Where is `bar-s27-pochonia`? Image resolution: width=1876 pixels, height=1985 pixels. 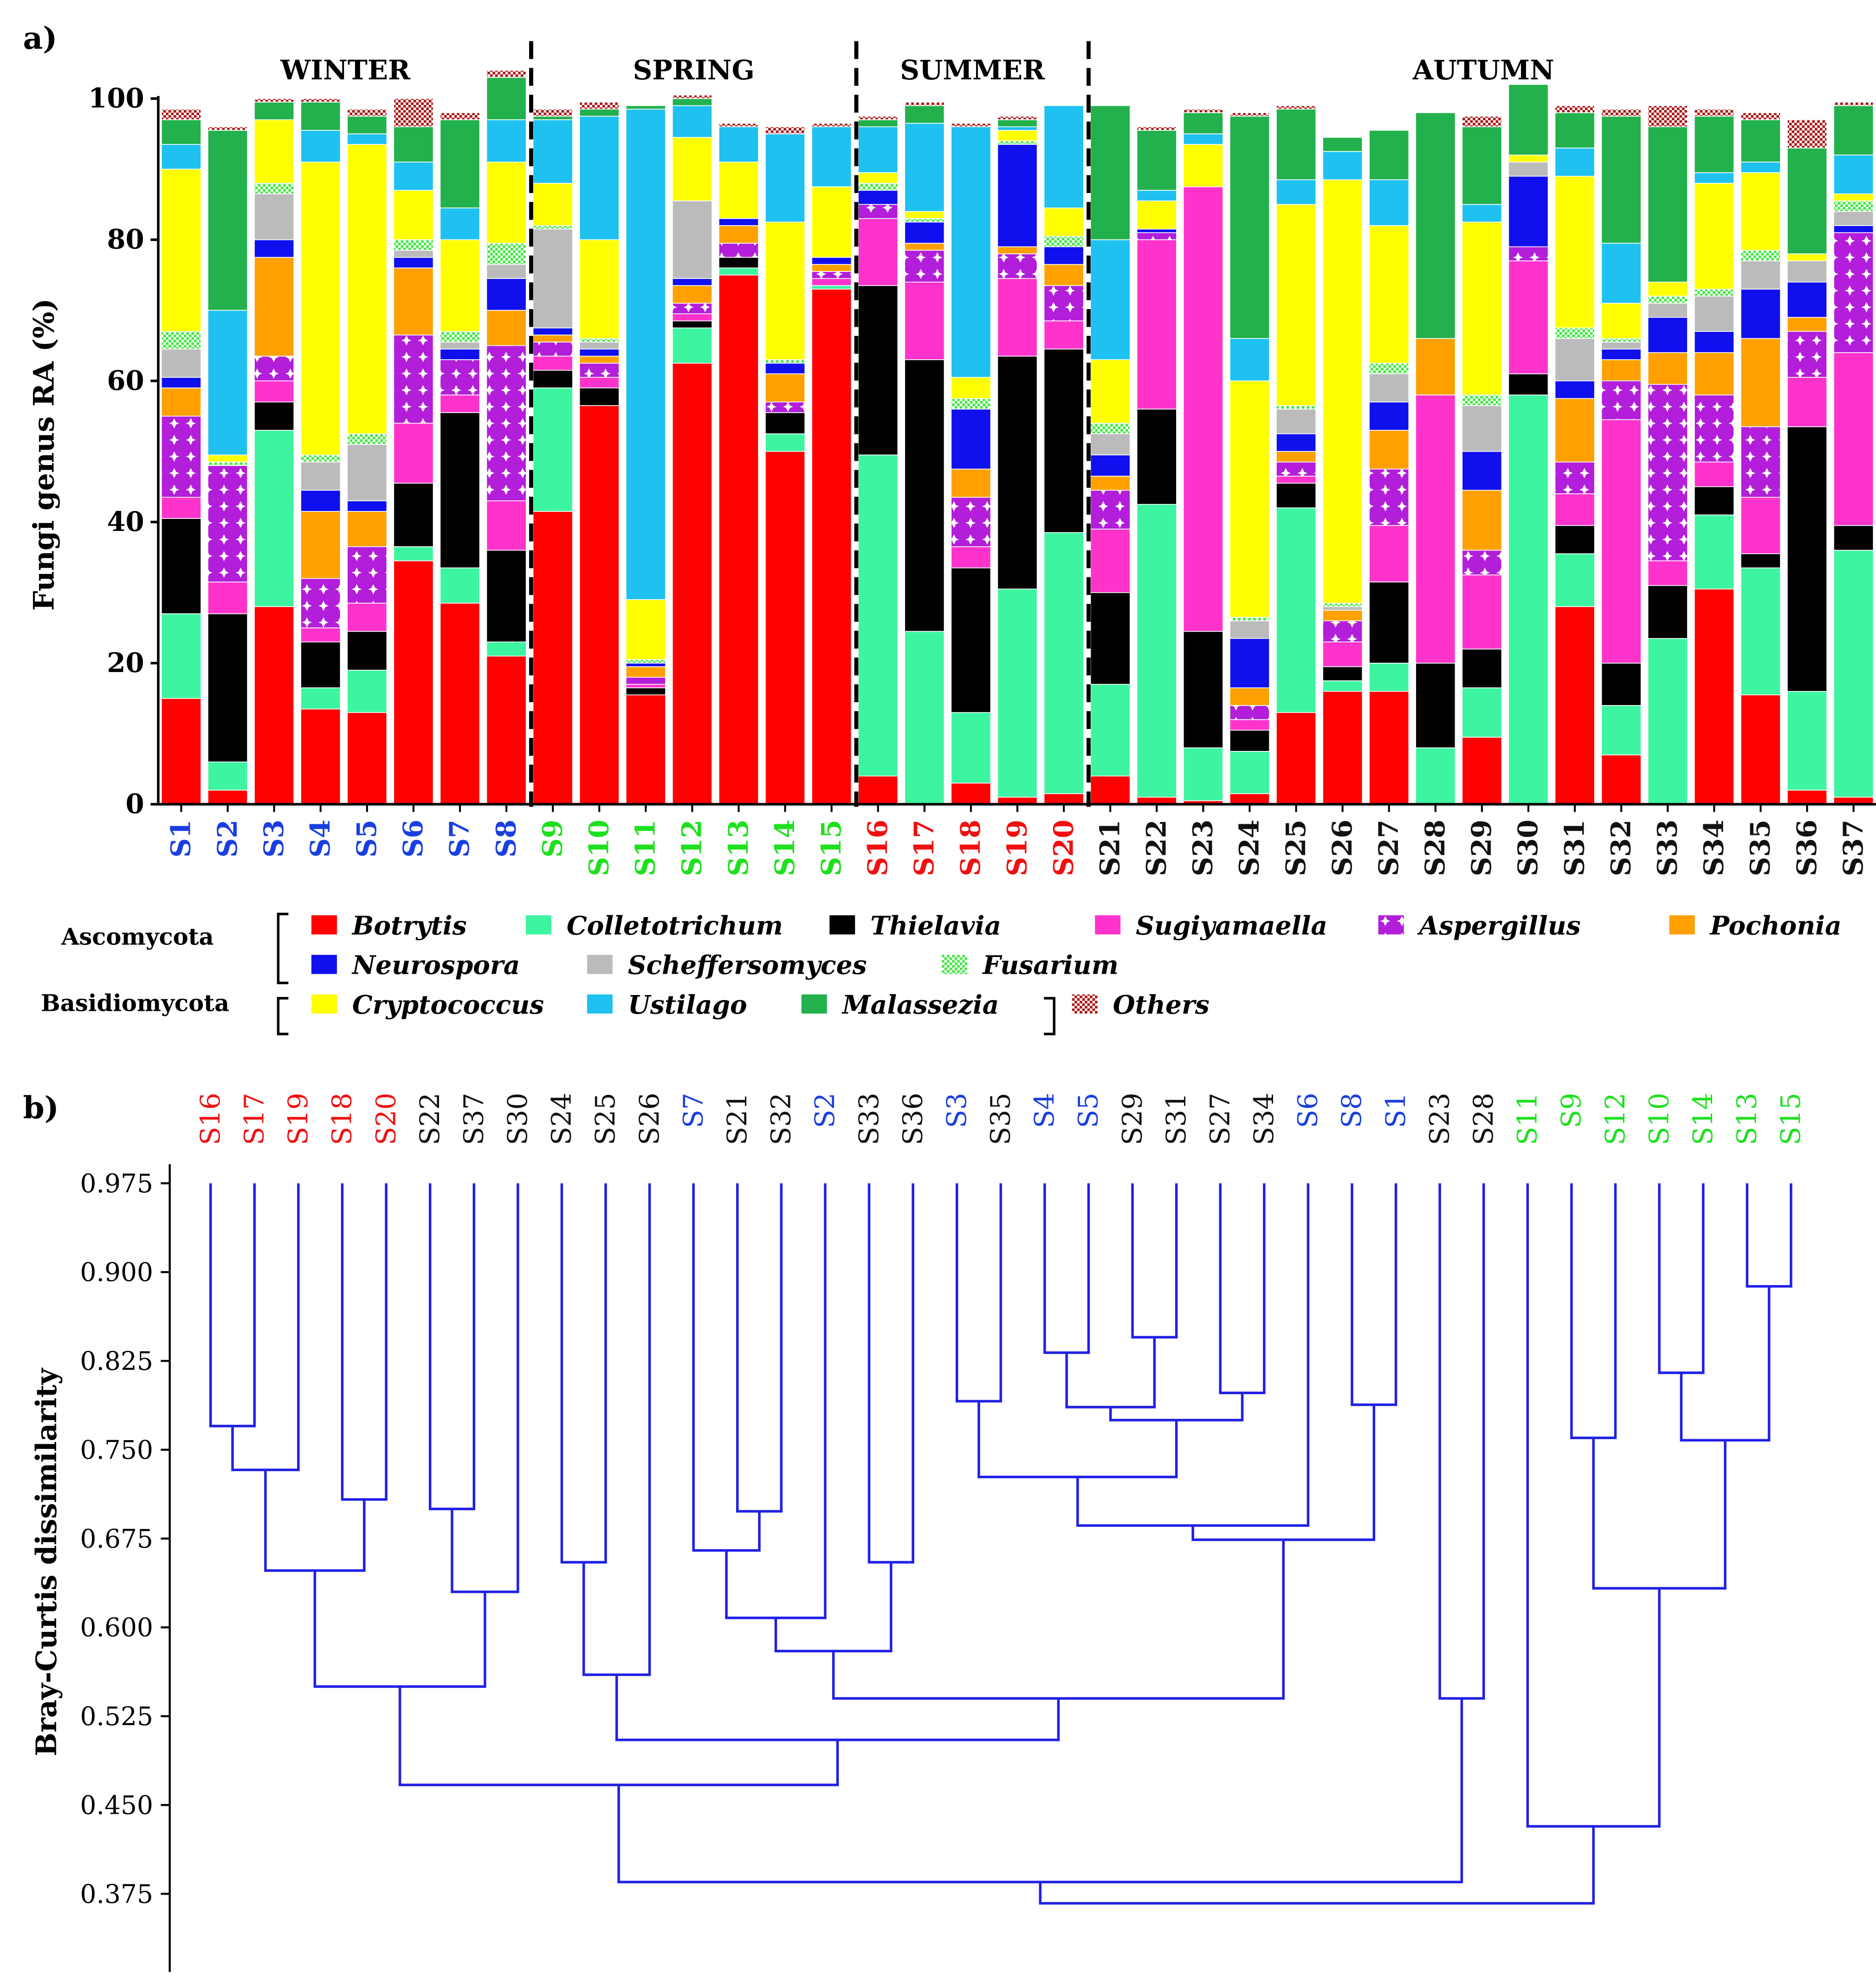 bar-s27-pochonia is located at coordinates (1389, 450).